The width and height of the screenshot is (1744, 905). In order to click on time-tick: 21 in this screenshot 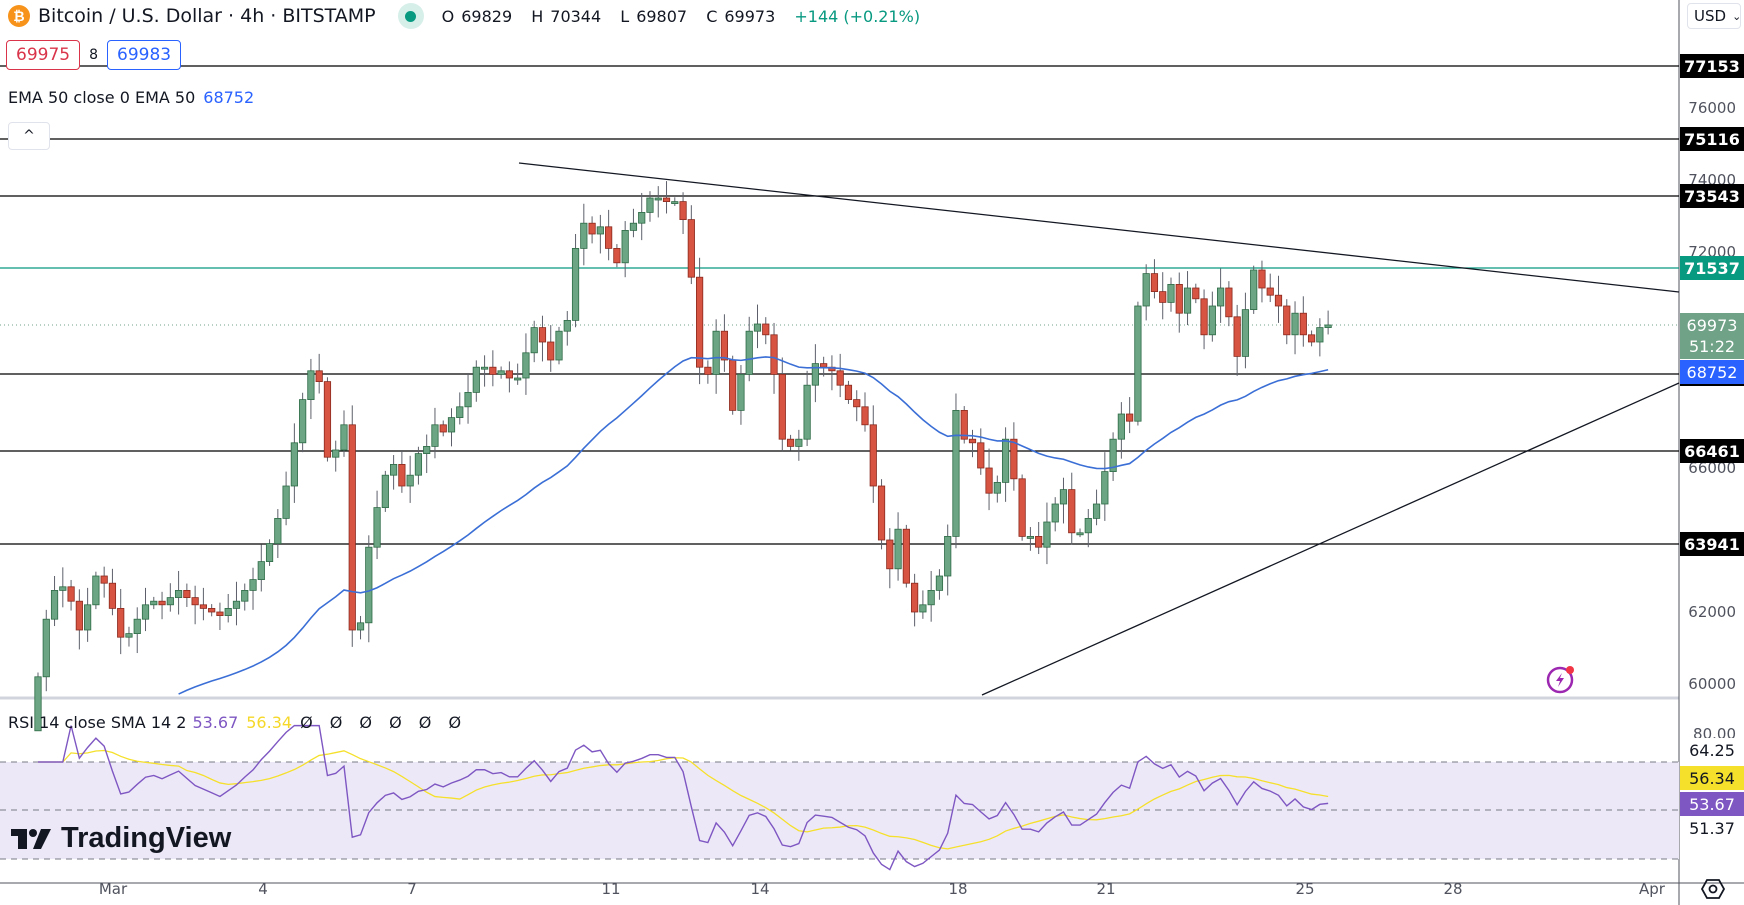, I will do `click(1106, 889)`.